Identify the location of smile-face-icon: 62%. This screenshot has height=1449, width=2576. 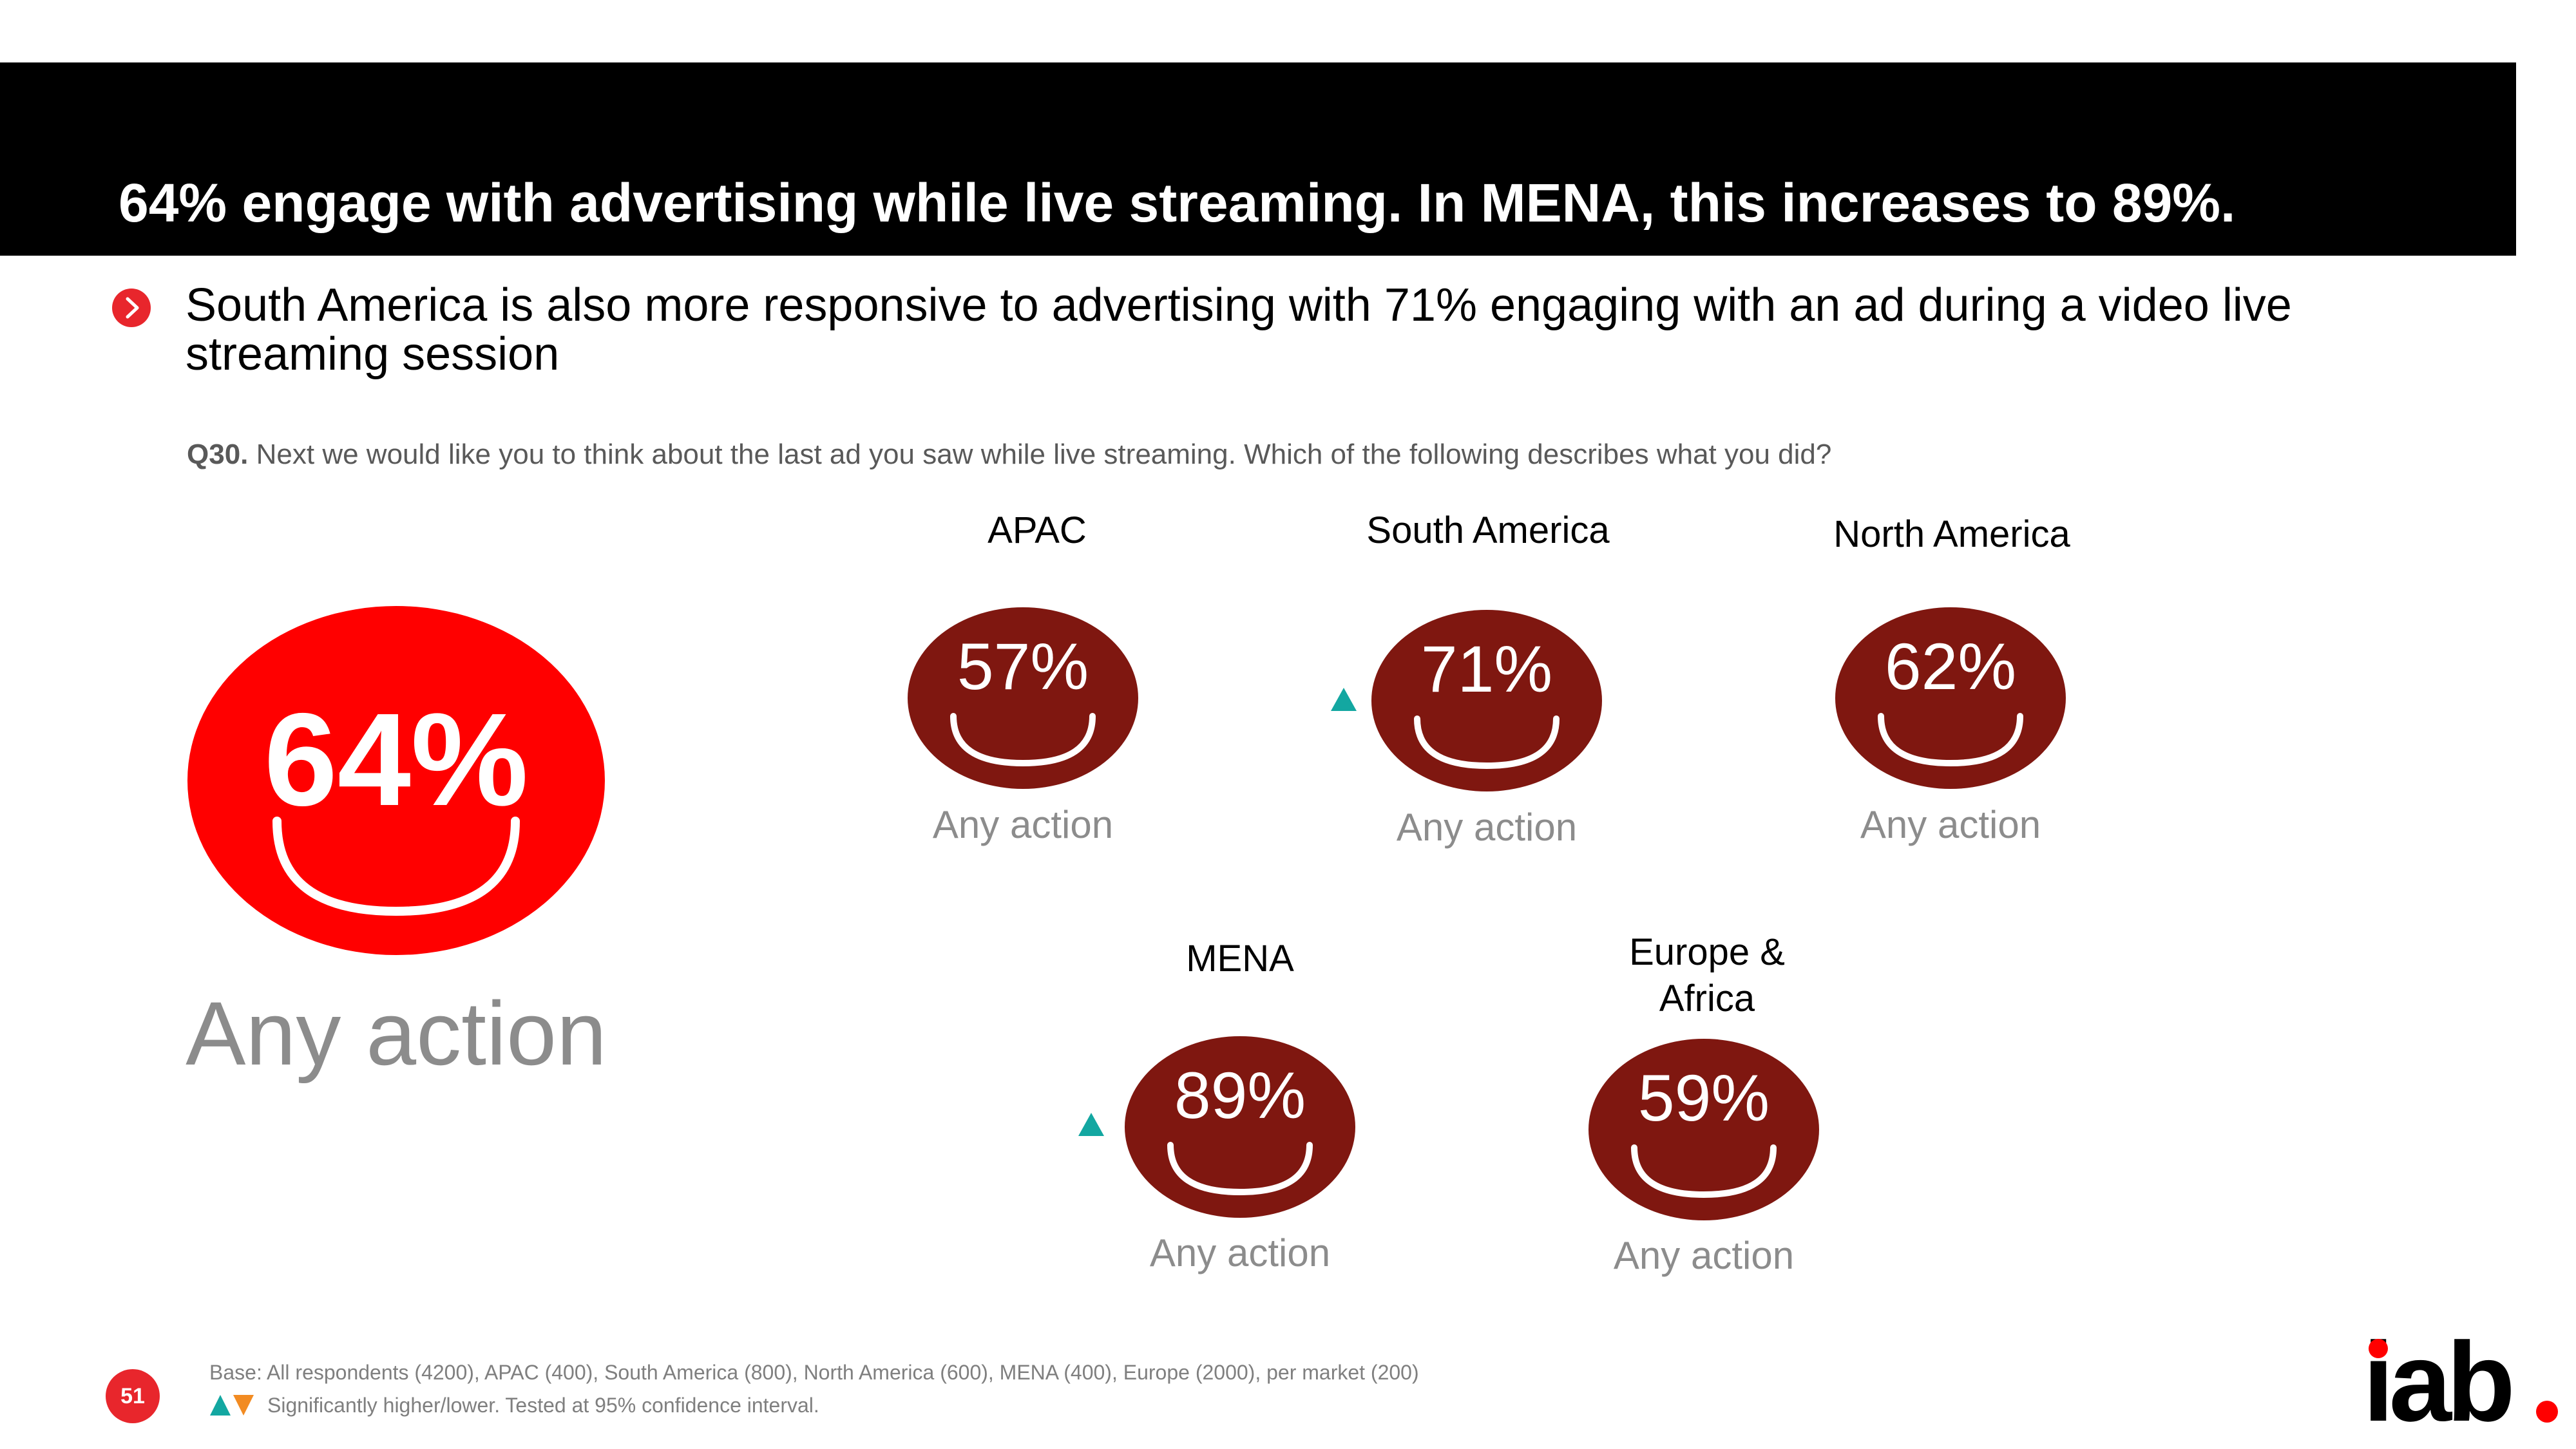
(1950, 698).